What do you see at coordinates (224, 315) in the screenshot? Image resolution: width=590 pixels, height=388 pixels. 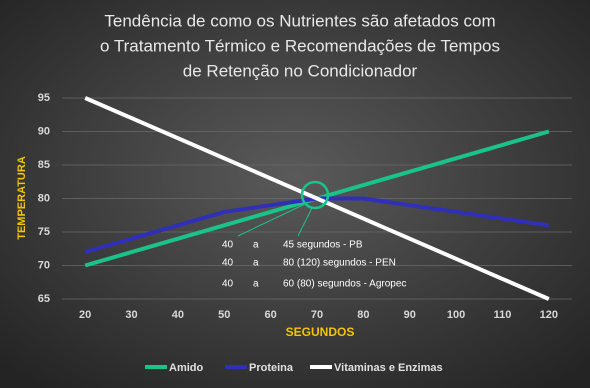 I see `x-tick-label: 50` at bounding box center [224, 315].